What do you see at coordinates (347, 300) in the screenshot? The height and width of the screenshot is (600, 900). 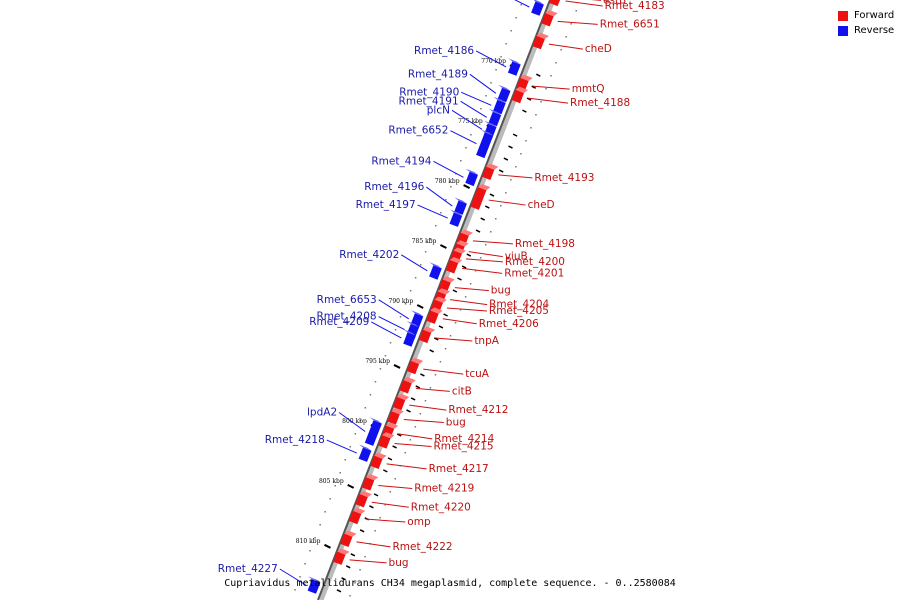 I see `gene-label-reverse: Rmet_6653` at bounding box center [347, 300].